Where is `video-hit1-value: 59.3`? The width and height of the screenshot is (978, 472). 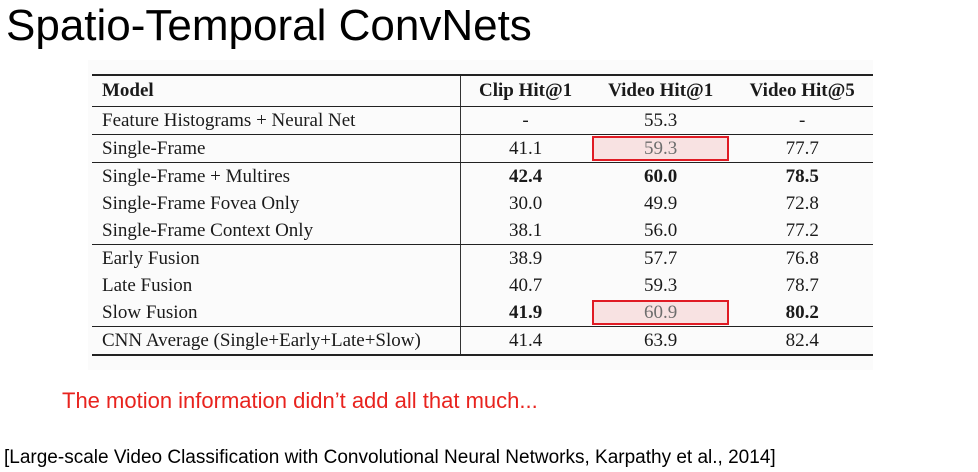 video-hit1-value: 59.3 is located at coordinates (661, 148).